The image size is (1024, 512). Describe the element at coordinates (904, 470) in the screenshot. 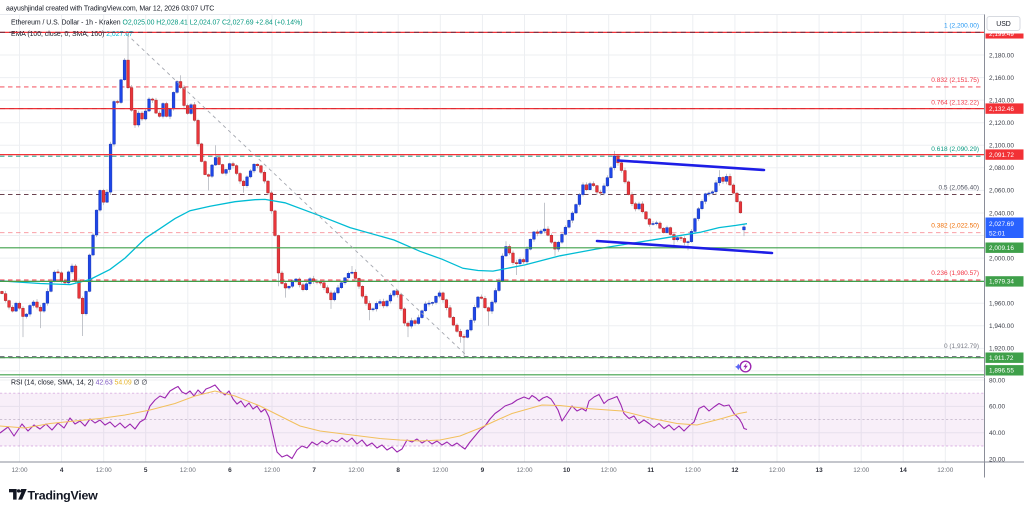

I see `svg-text: 14` at that location.